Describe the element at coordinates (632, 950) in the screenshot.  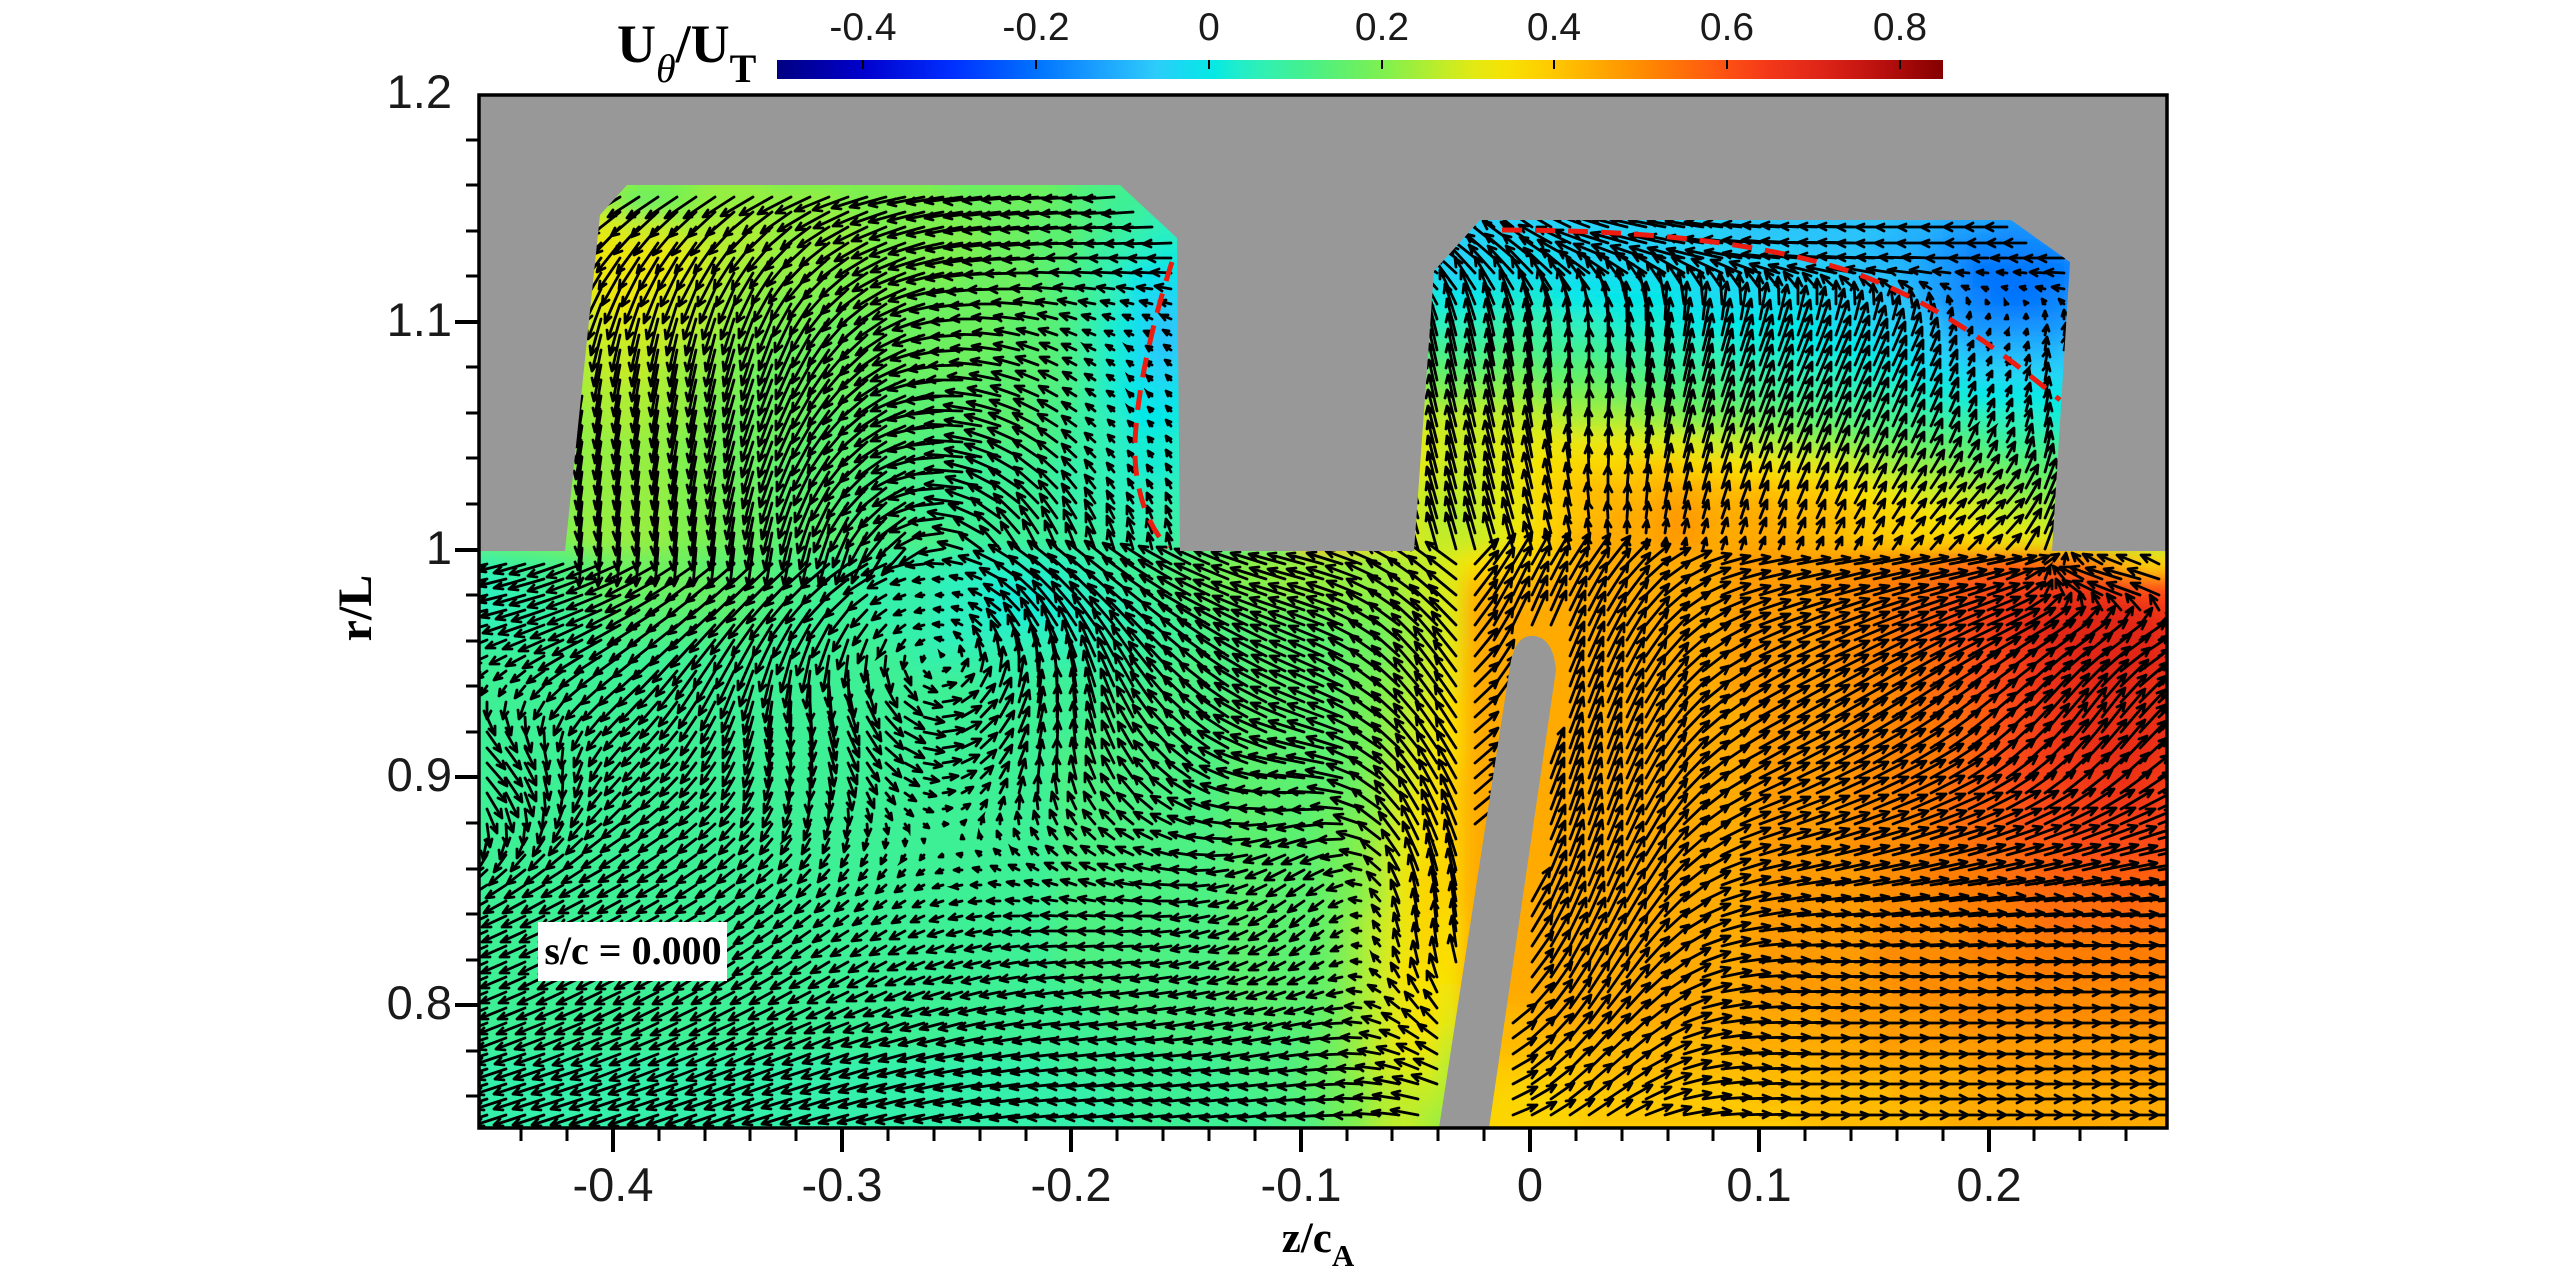
I see `svg-text: s/c = 0.000` at that location.